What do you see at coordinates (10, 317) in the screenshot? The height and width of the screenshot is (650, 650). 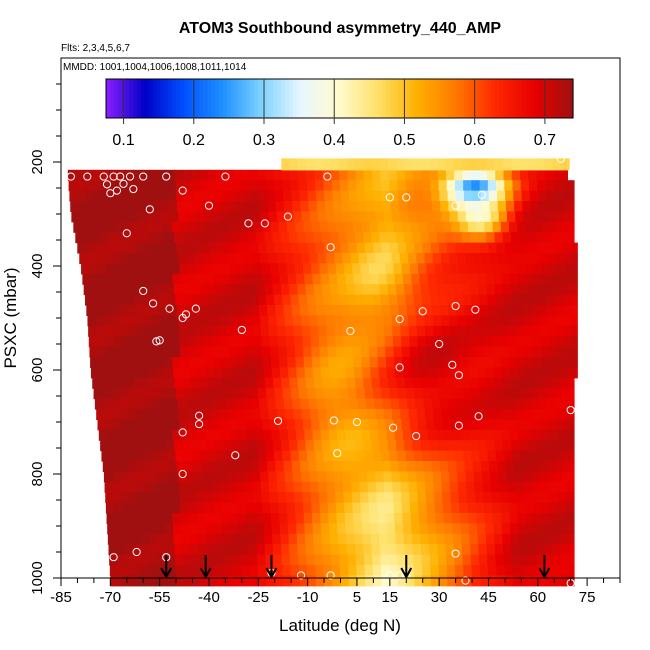 I see `y-axis-label: PSXC (mbar)` at bounding box center [10, 317].